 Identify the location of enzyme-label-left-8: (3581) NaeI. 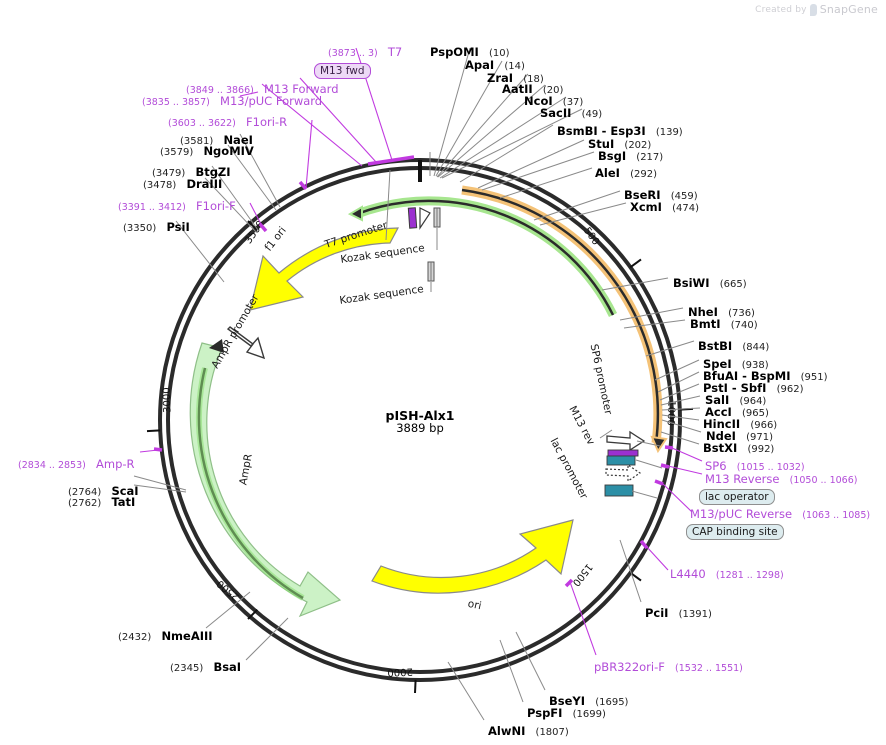
(216, 139).